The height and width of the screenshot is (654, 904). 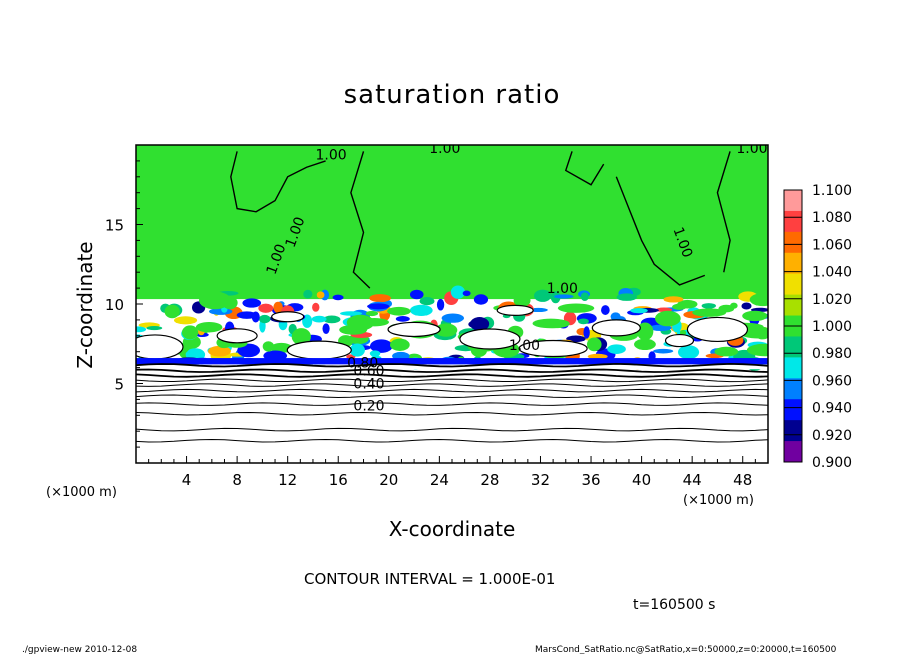 I want to click on time-label: t=160500 s, so click(x=674, y=605).